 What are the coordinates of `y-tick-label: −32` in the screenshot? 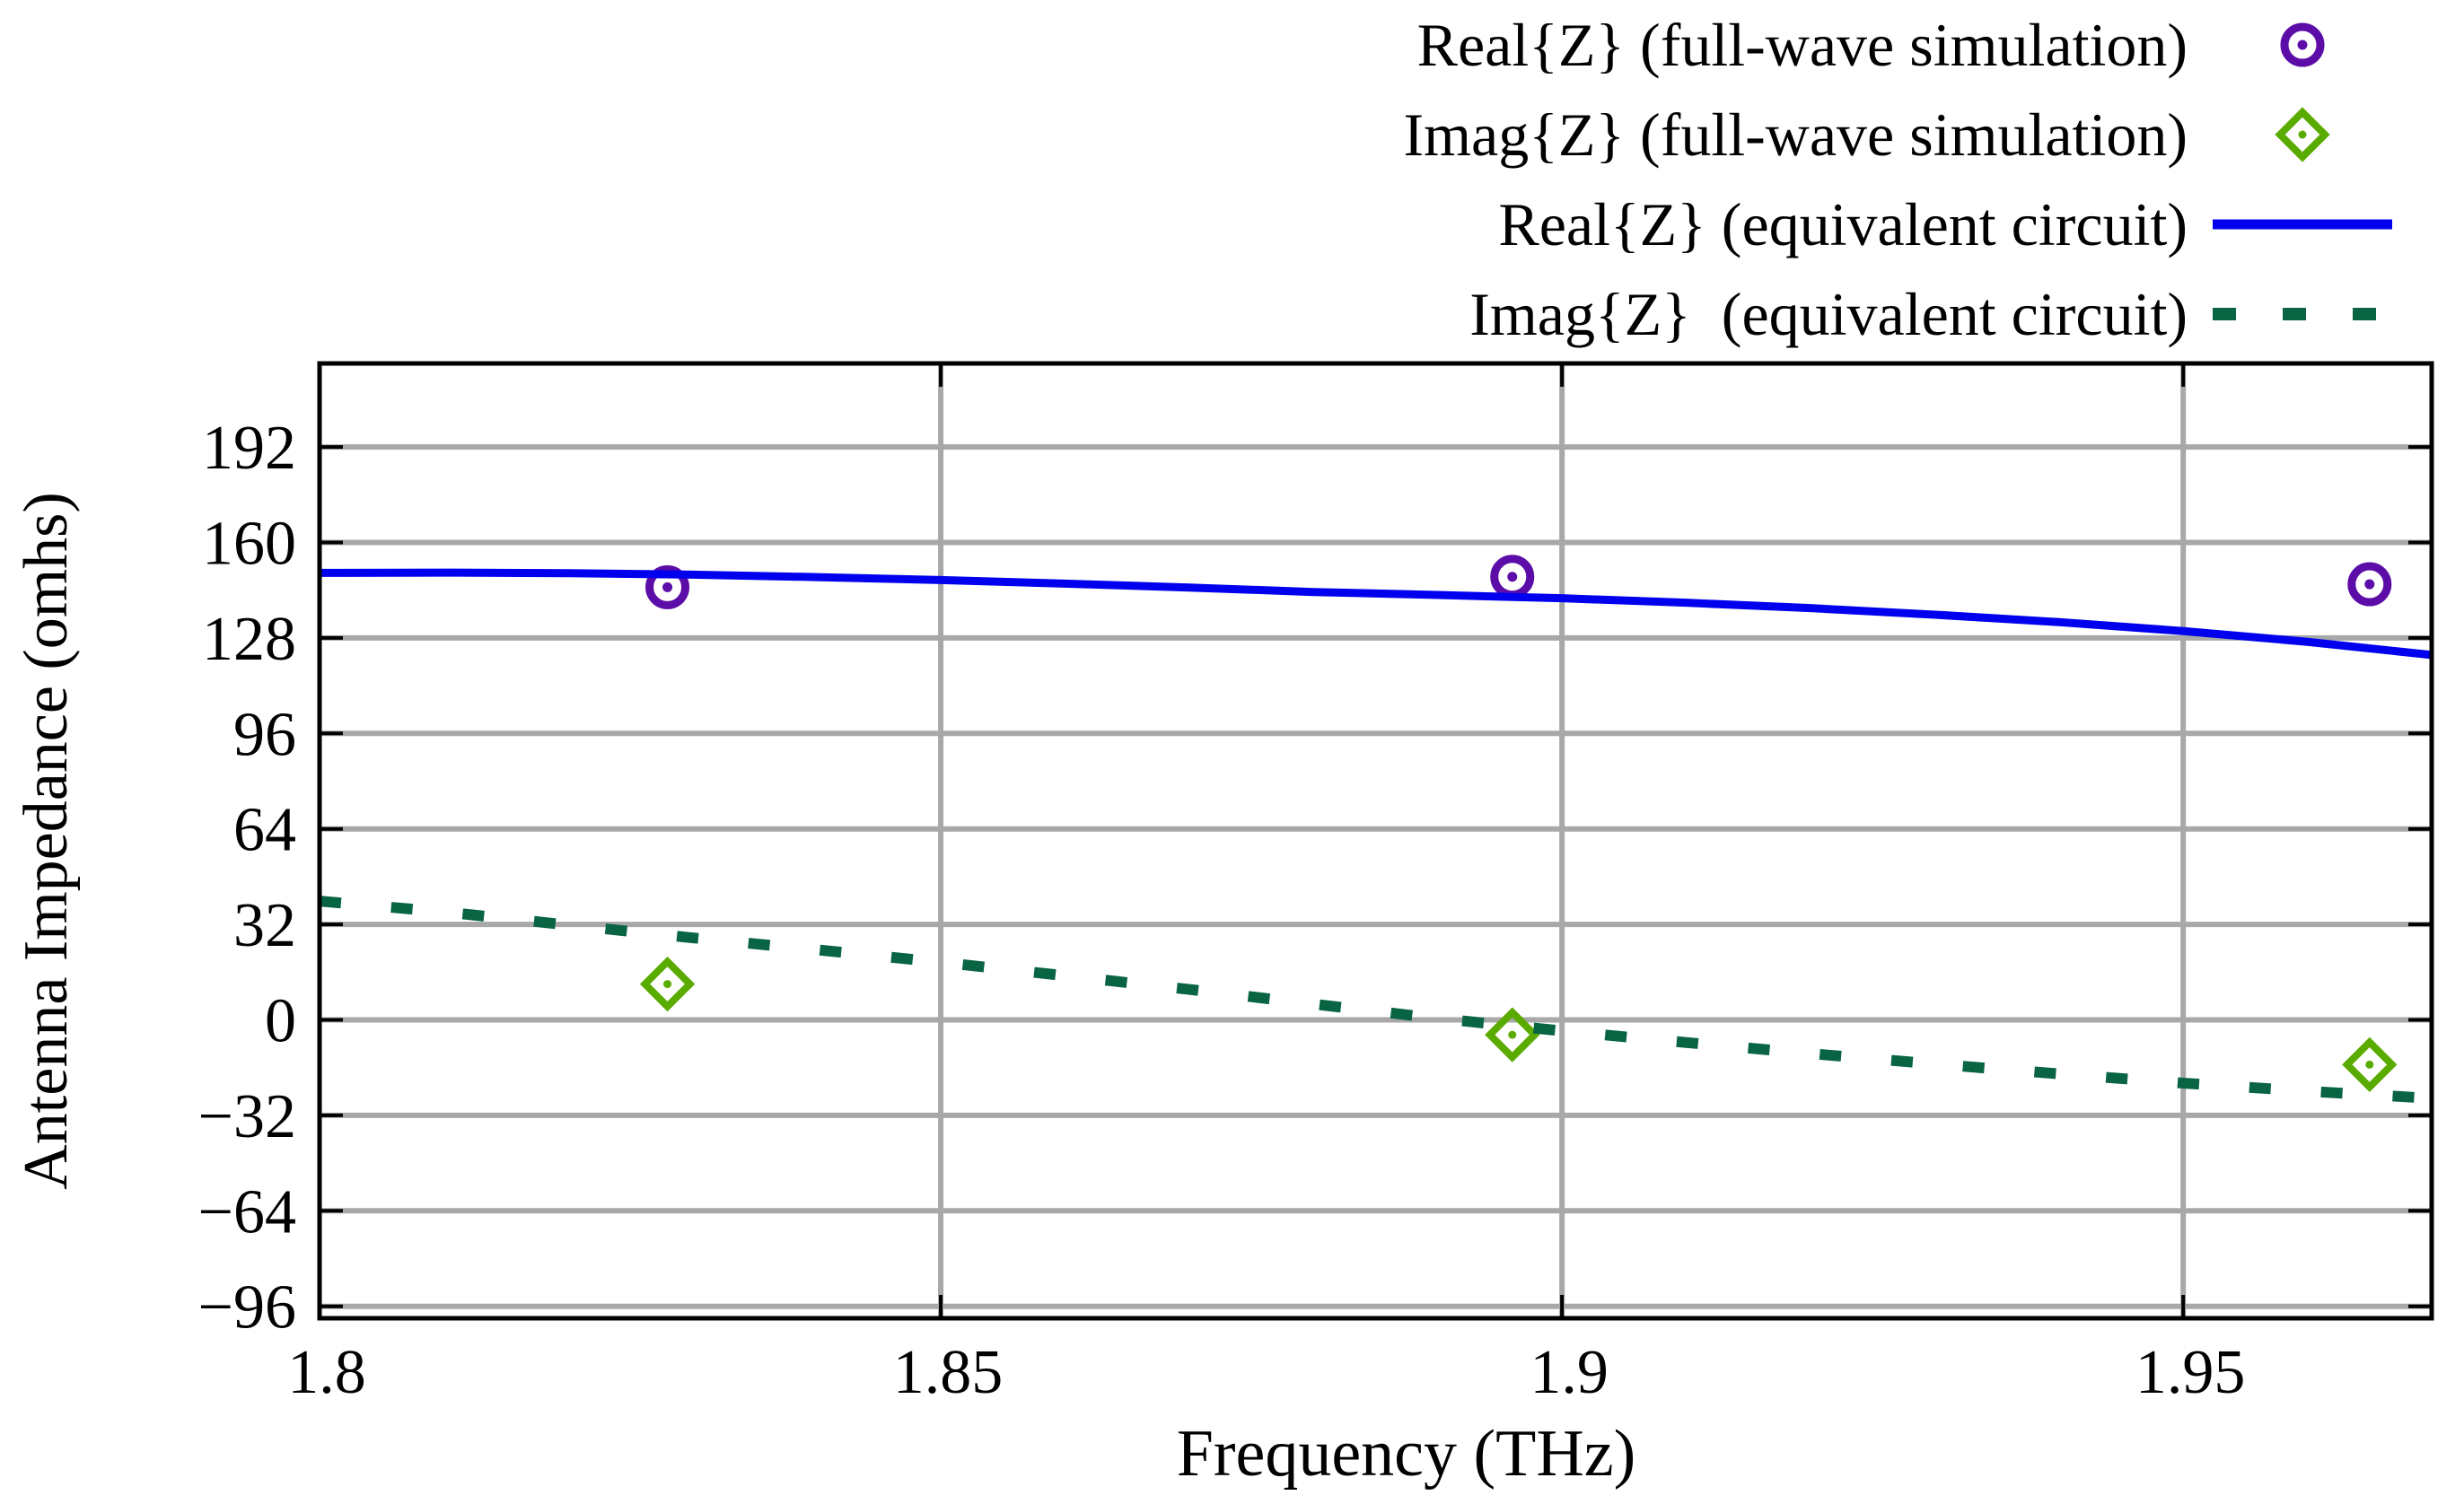 It's located at (247, 1116).